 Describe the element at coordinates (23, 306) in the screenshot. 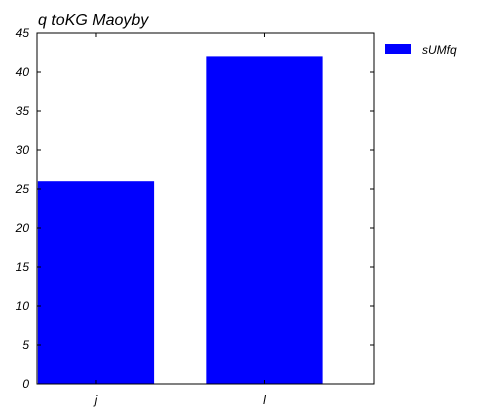

I see `y-tick-label: 10` at that location.